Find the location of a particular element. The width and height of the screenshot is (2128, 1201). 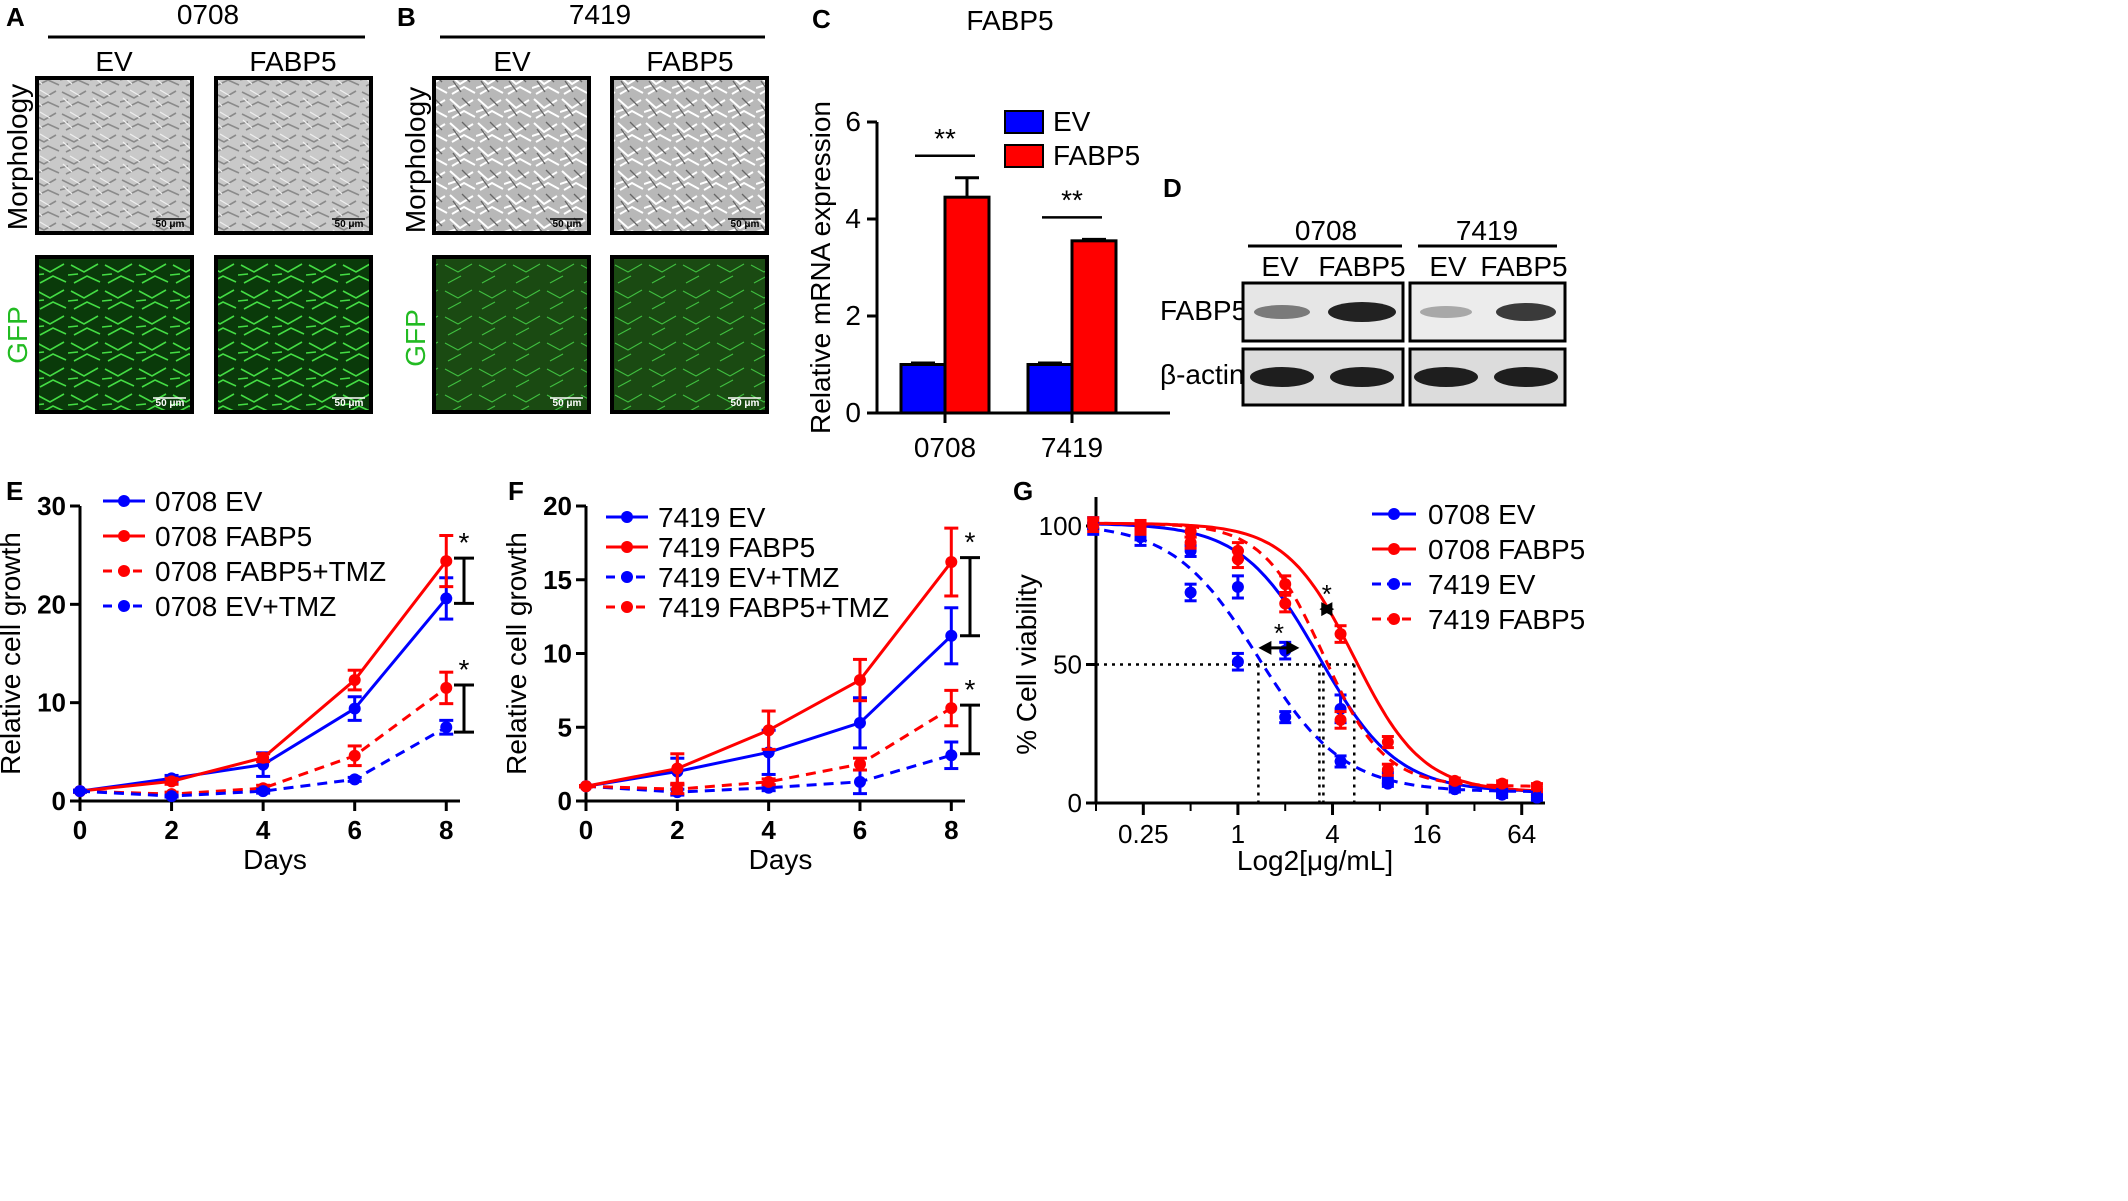

y-axis-label: Relative mRNA expression is located at coordinates (820, 267).